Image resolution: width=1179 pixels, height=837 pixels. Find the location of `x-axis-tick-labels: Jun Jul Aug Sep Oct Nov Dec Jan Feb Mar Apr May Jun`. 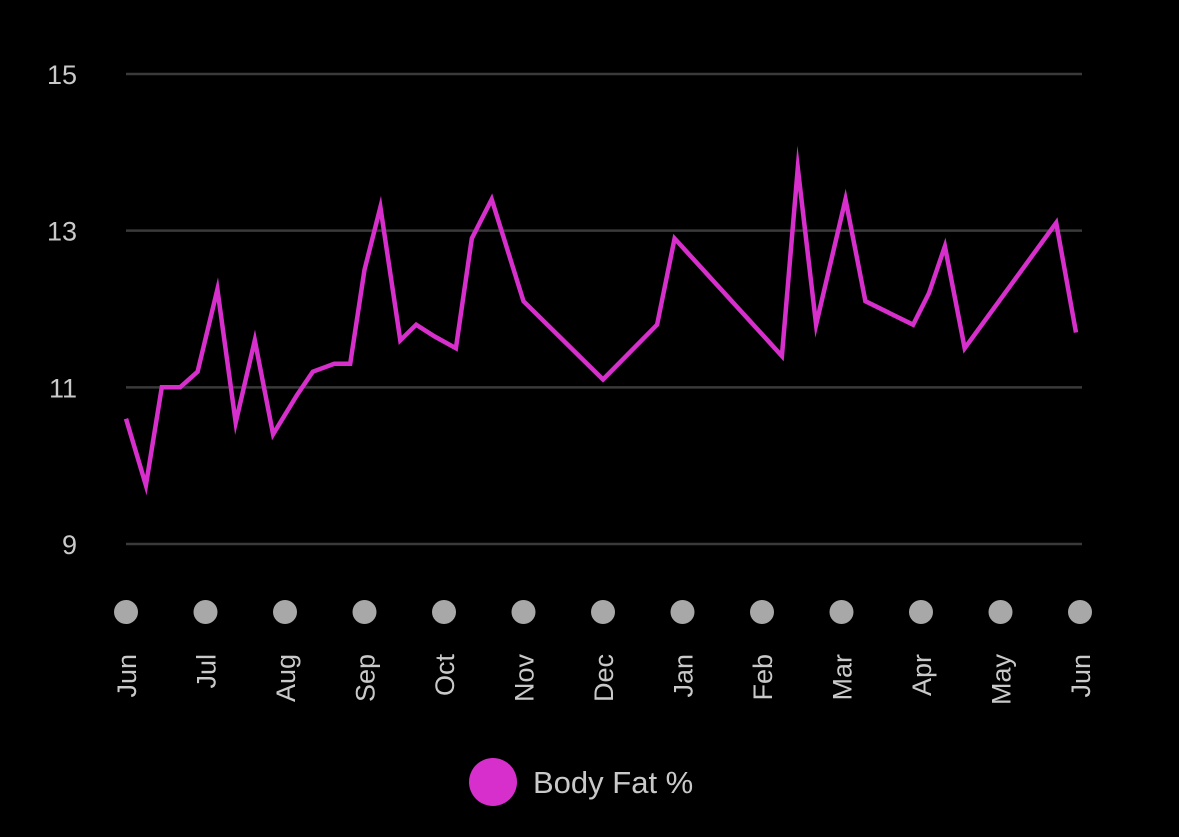

x-axis-tick-labels: Jun Jul Aug Sep Oct Nov Dec Jan Feb Mar Apr May Jun is located at coordinates (604, 680).